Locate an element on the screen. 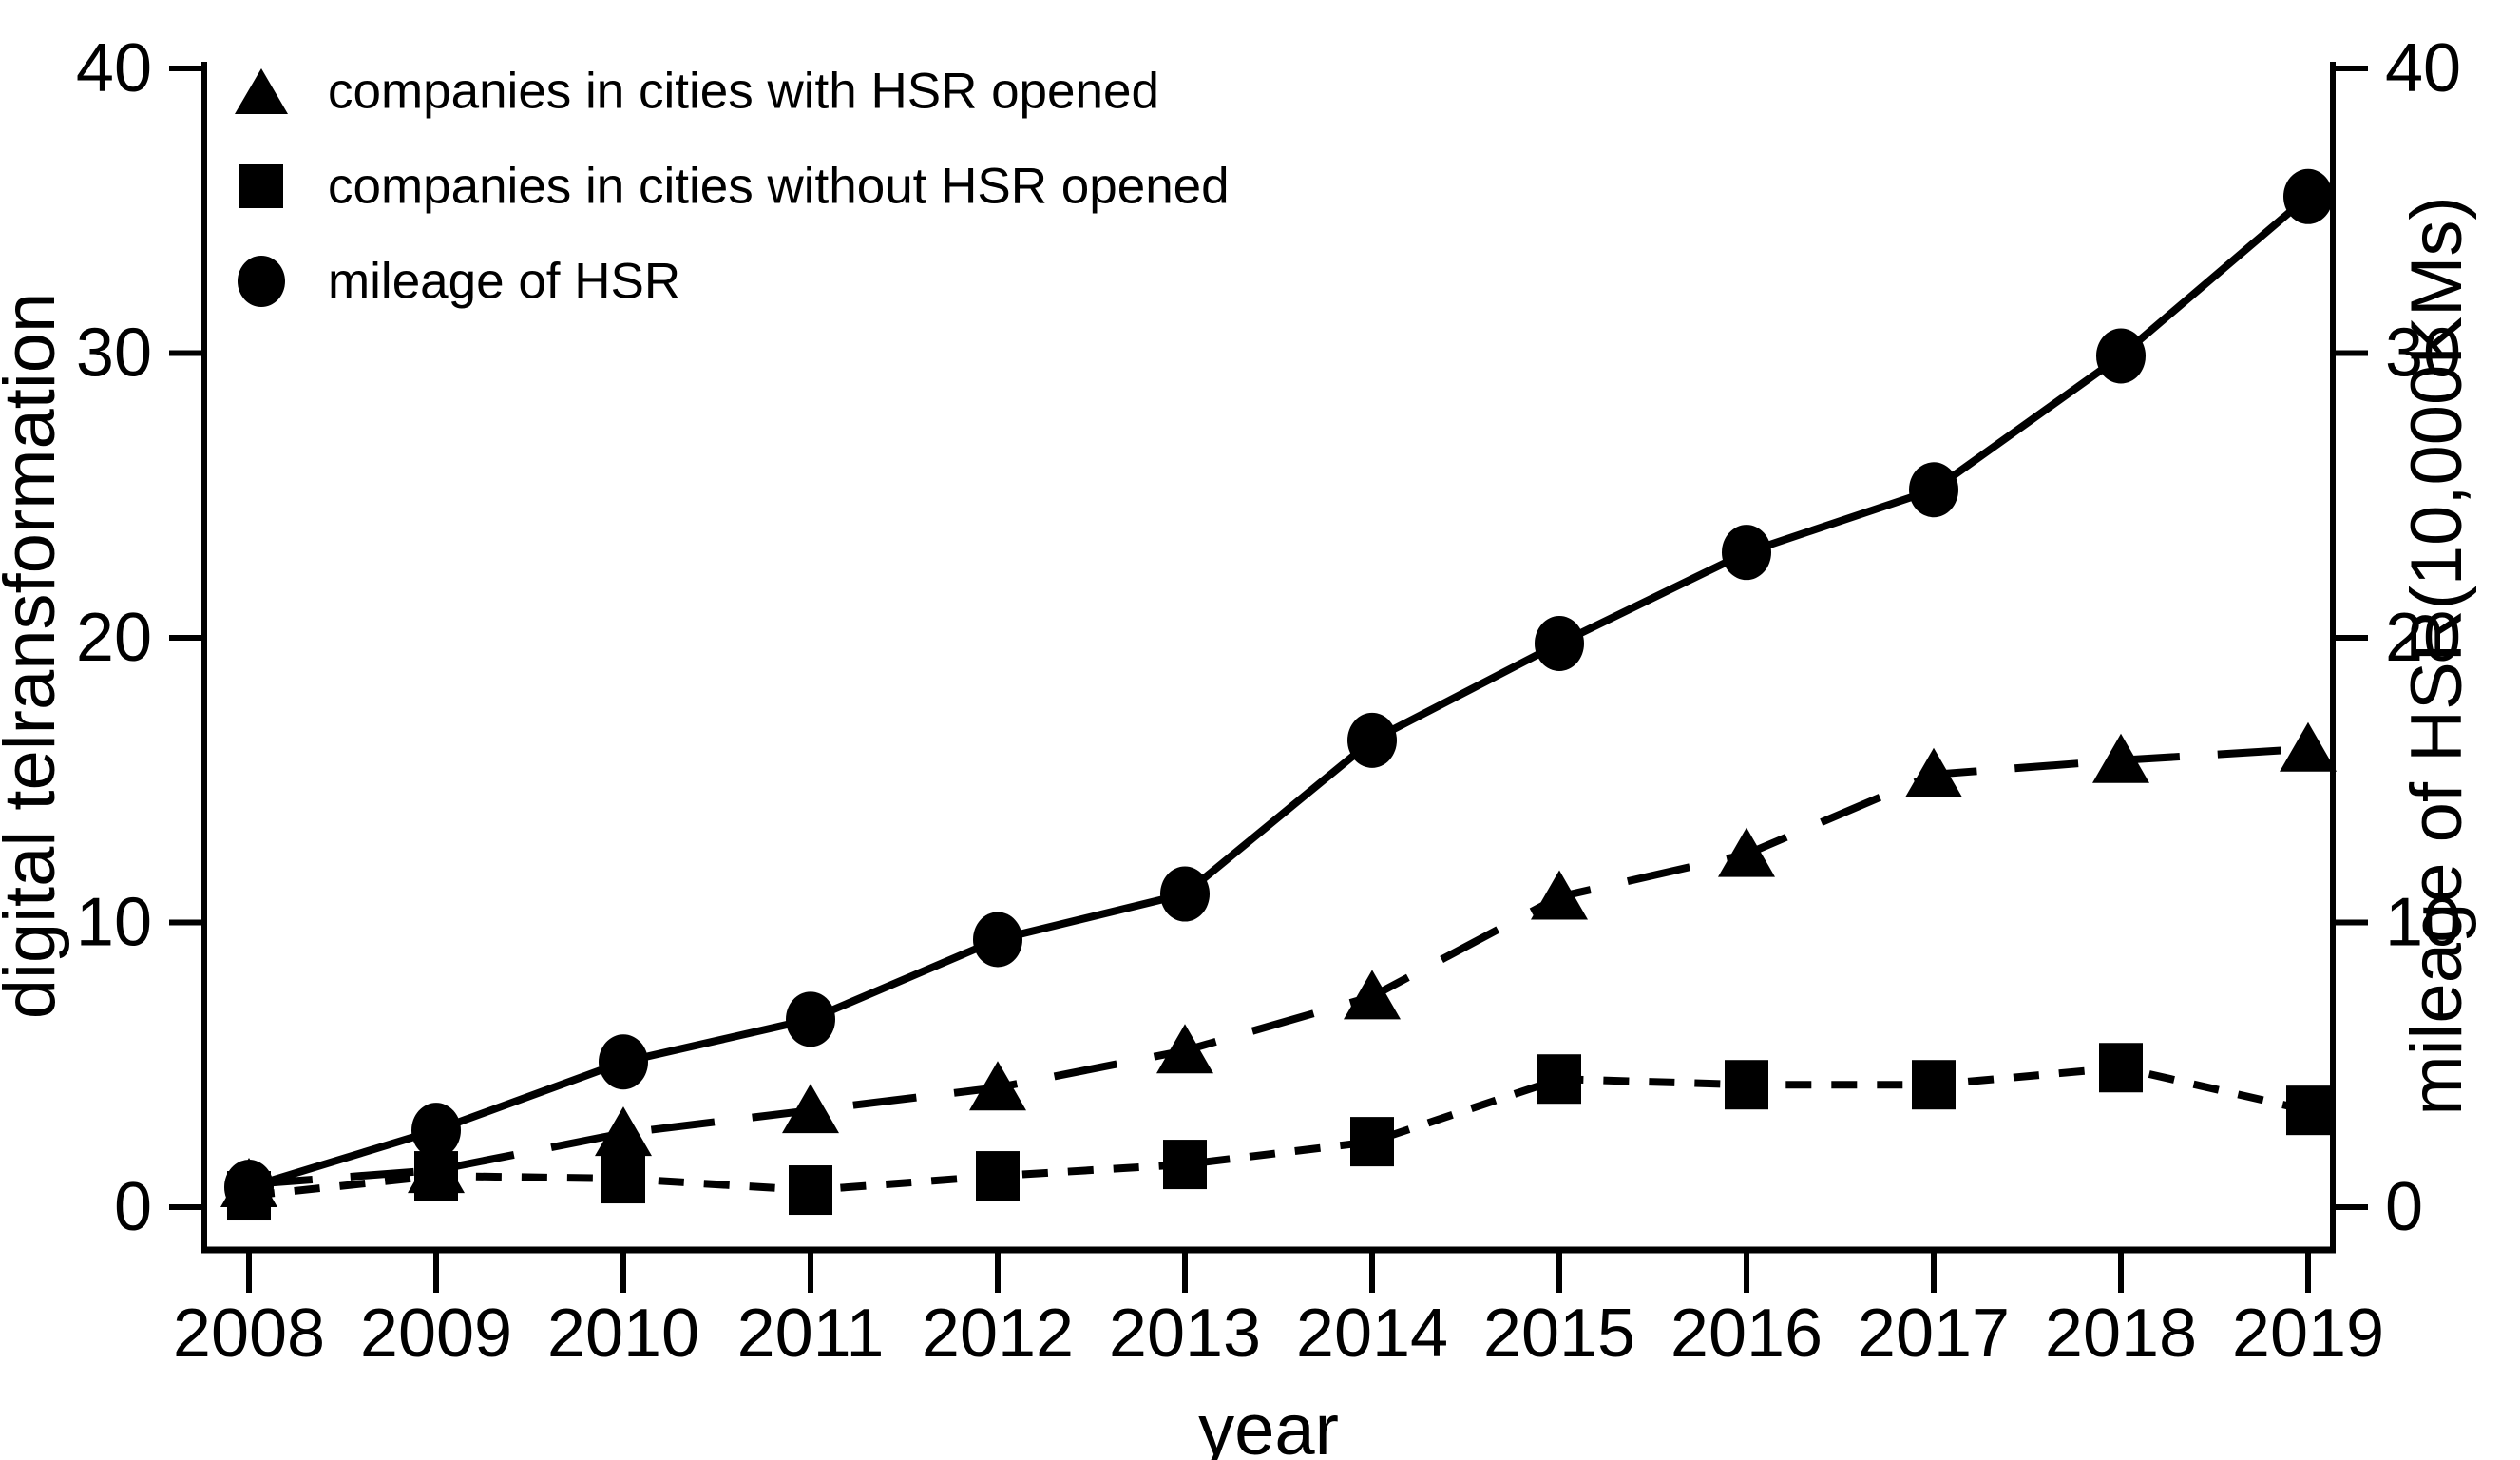 Image resolution: width=2520 pixels, height=1460 pixels. right-axis-title: mileage of HSR(10,000KMs) is located at coordinates (2436, 655).